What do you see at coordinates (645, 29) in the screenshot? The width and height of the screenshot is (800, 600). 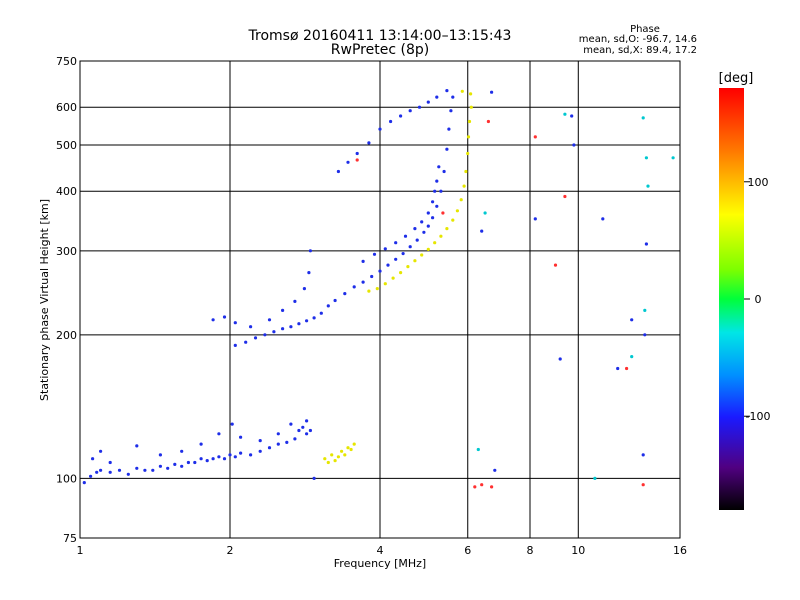 I see `phase-heading: Phase` at bounding box center [645, 29].